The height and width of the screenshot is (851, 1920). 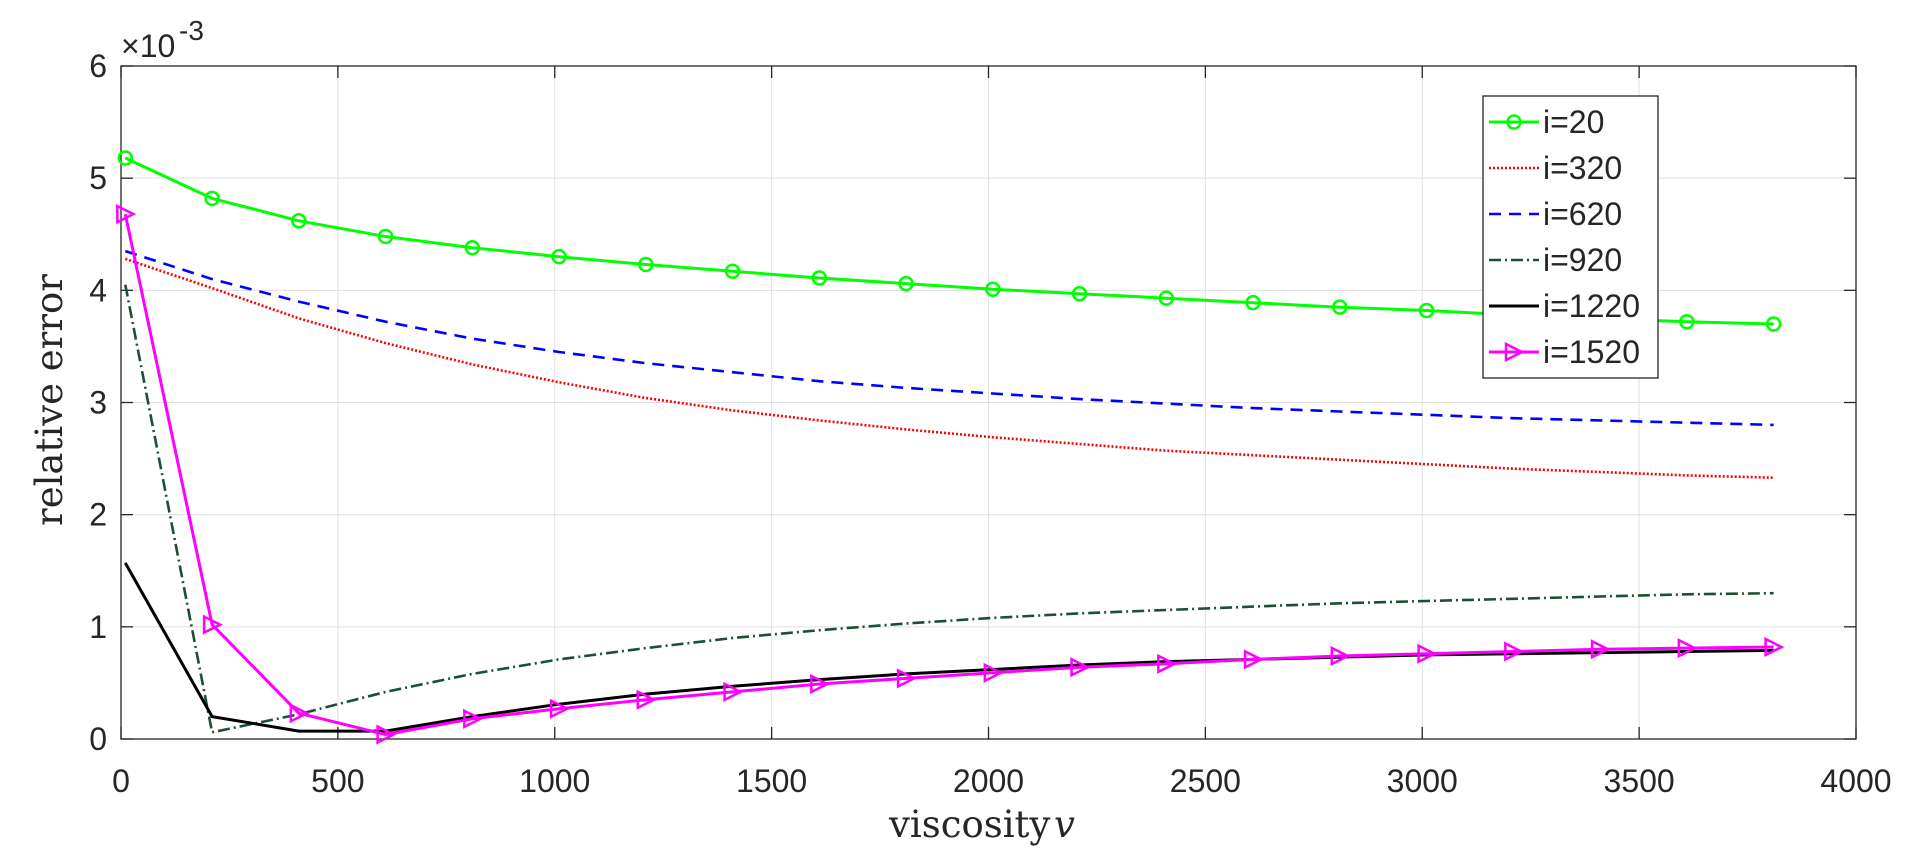 What do you see at coordinates (1573, 122) in the screenshot?
I see `legend-label: i=20` at bounding box center [1573, 122].